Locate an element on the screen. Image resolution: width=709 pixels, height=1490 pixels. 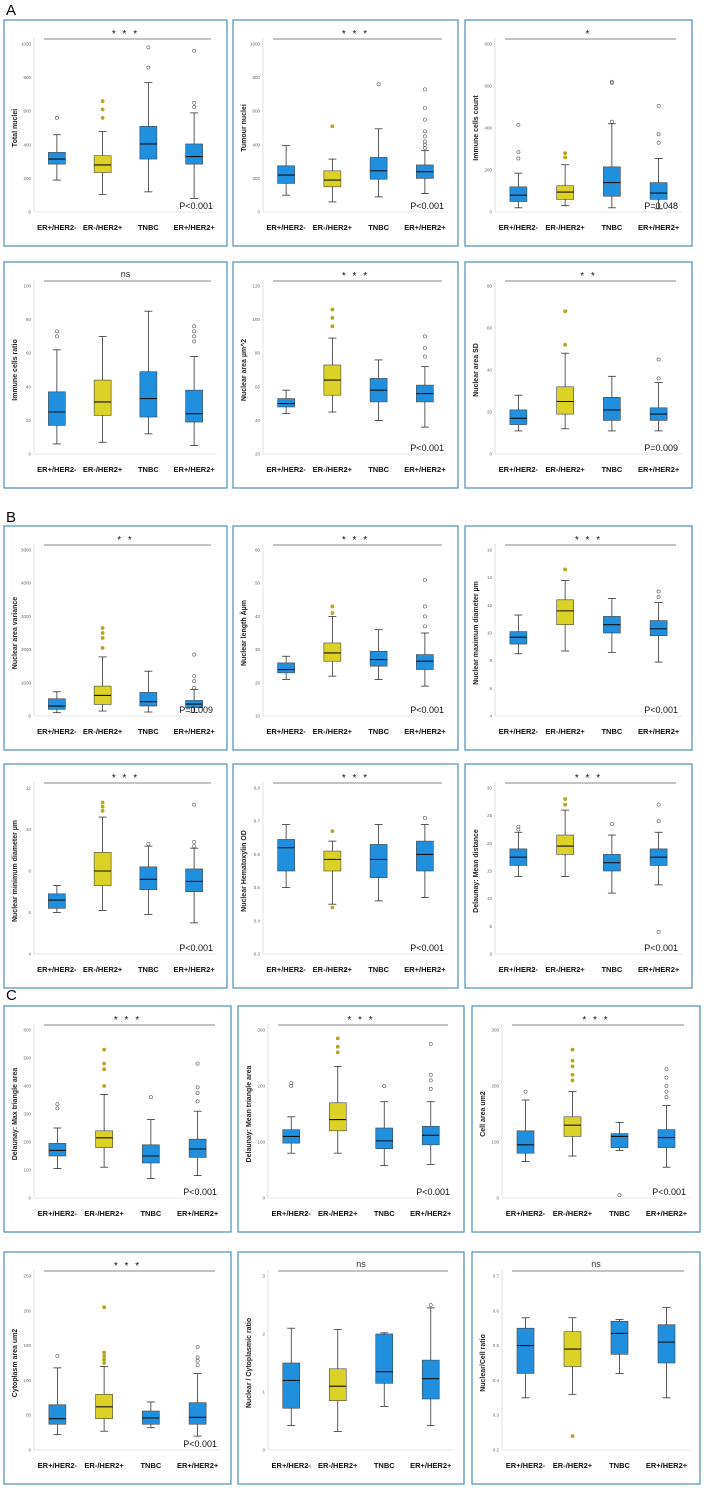
y-tick-label: 30 is located at coordinates (258, 649).